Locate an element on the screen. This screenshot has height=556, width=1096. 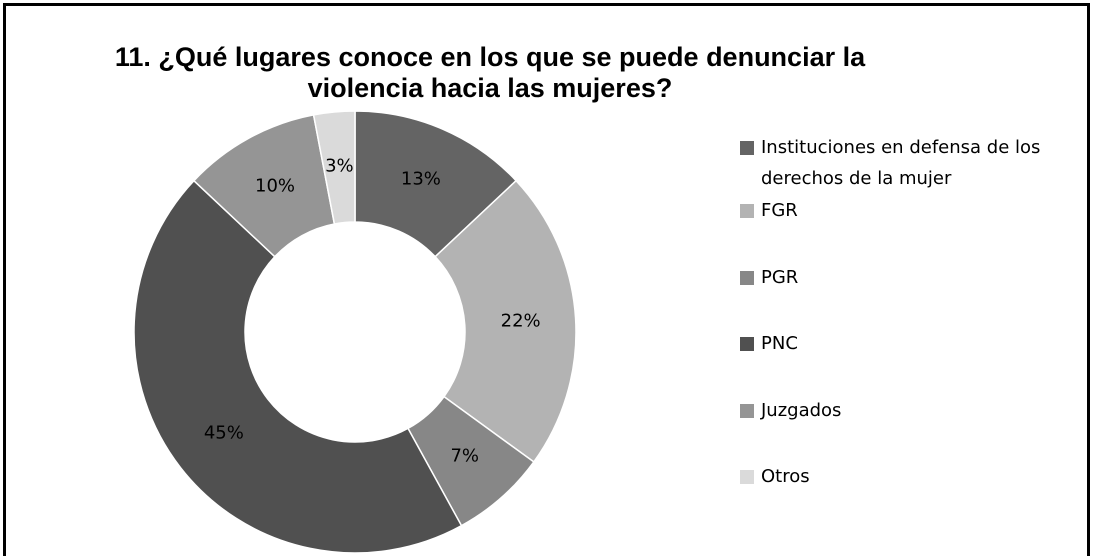
legend-label: FGR is located at coordinates (779, 210).